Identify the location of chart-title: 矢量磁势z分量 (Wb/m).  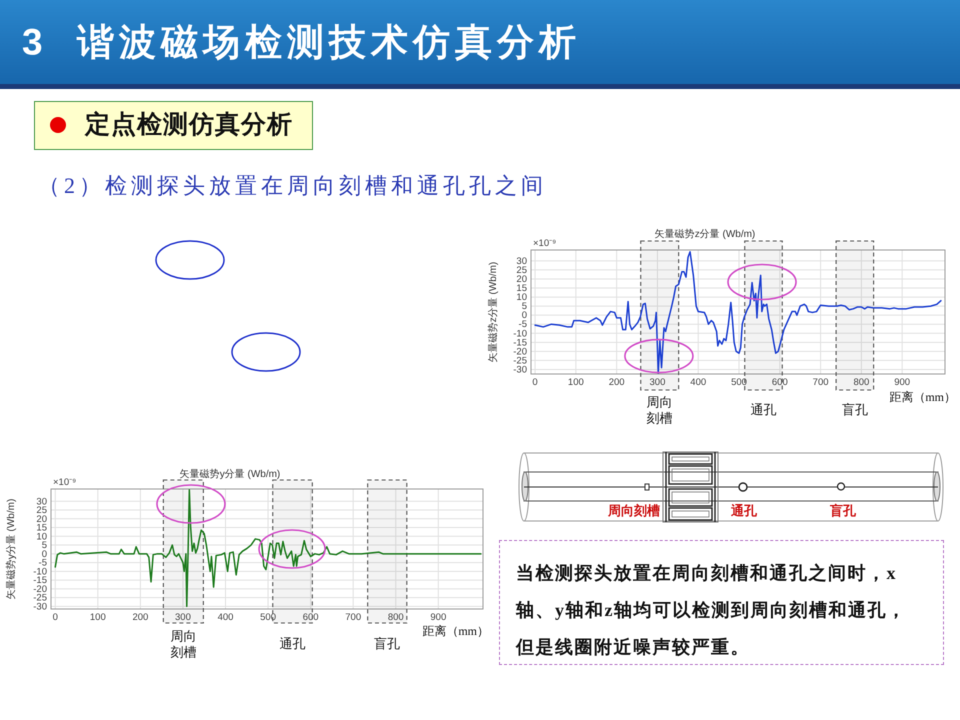
(705, 234).